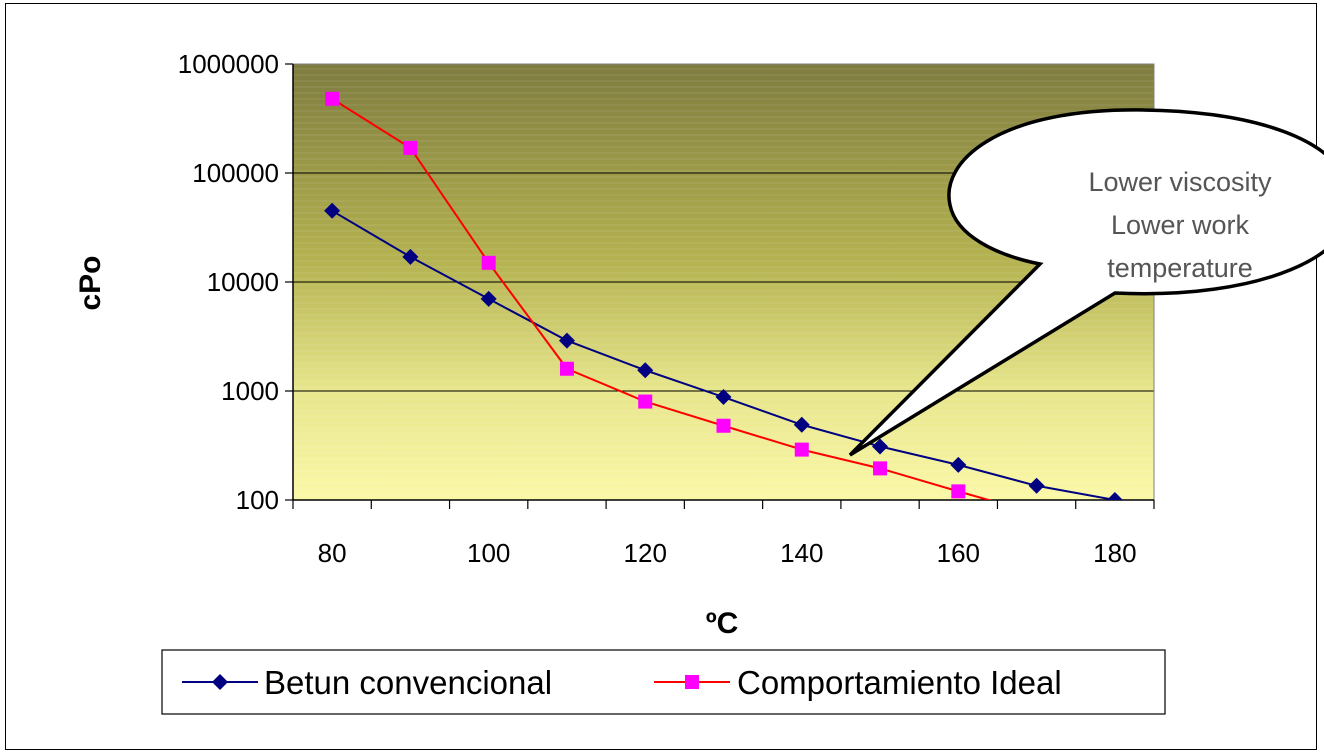 Image resolution: width=1324 pixels, height=755 pixels. I want to click on x-axis-title: ºC, so click(722, 623).